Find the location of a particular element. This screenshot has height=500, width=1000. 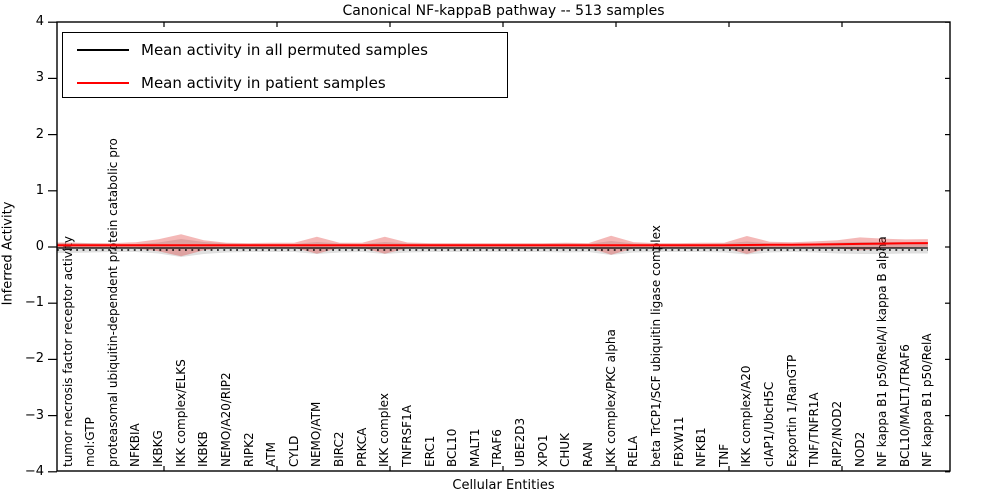

patient-mean-line is located at coordinates (492, 244).